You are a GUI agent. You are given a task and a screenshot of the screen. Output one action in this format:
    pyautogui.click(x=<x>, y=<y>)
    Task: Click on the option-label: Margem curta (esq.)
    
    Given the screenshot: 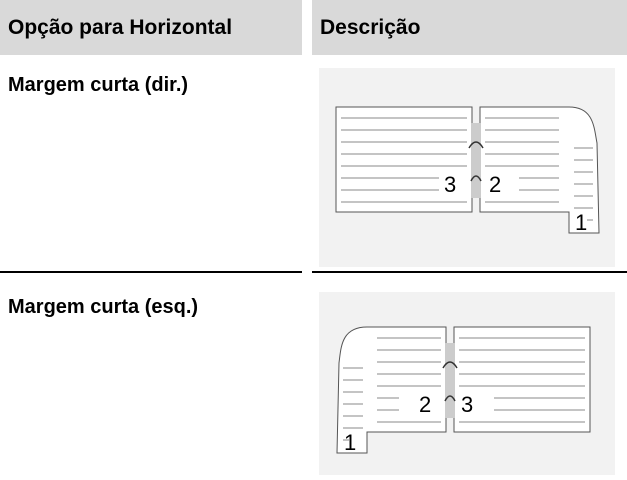 What is the action you would take?
    pyautogui.click(x=103, y=307)
    